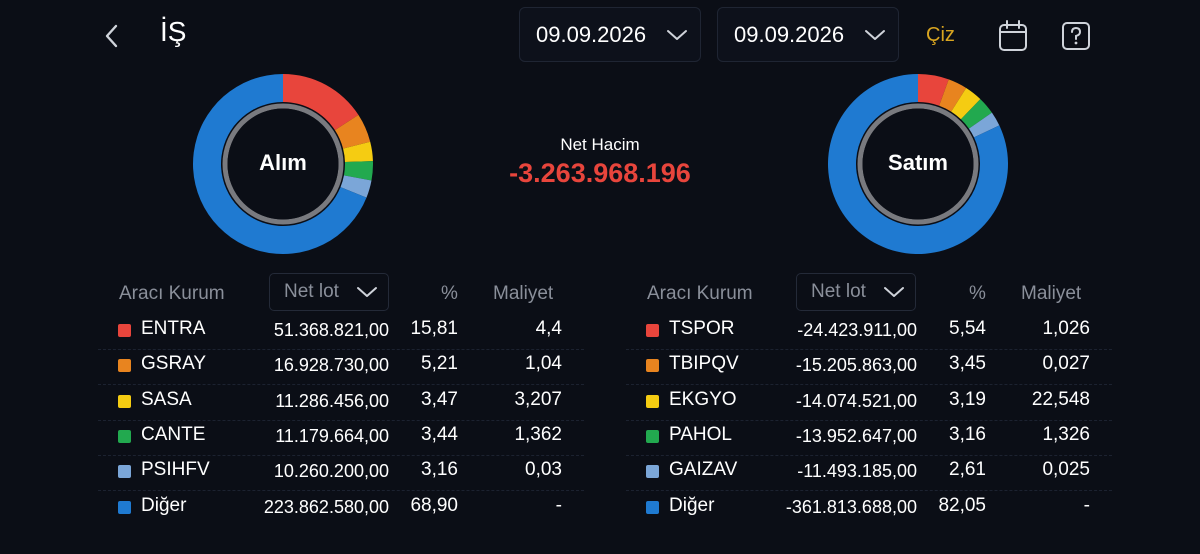 This screenshot has height=554, width=1200. What do you see at coordinates (856, 400) in the screenshot?
I see `sell-net-lot: -14.074.521,00` at bounding box center [856, 400].